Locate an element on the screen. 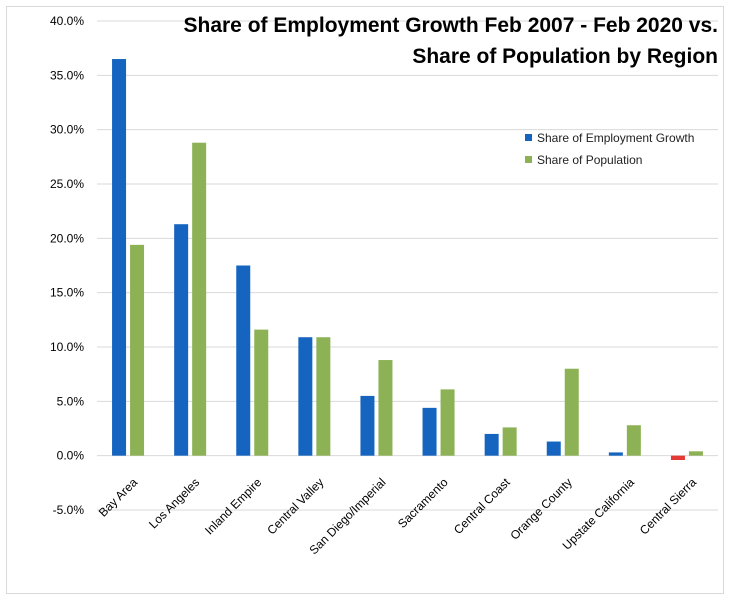  x-category-label: Orange County is located at coordinates (540, 508).